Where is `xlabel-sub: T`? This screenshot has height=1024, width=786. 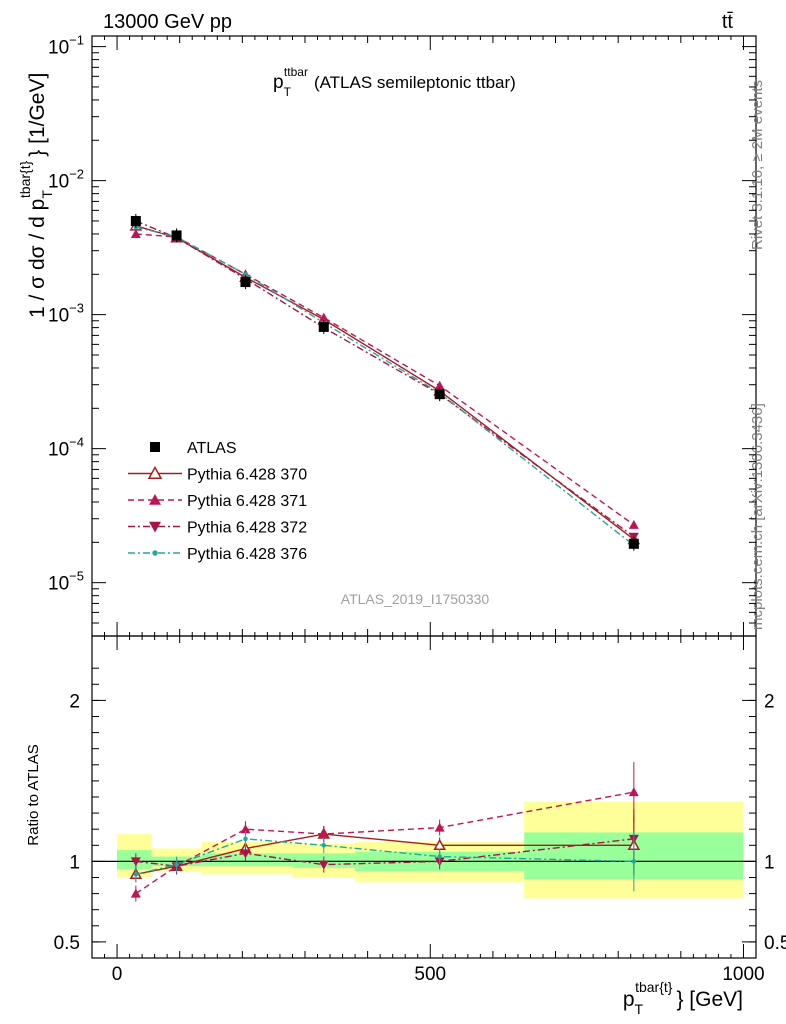
xlabel-sub: T is located at coordinates (639, 1009).